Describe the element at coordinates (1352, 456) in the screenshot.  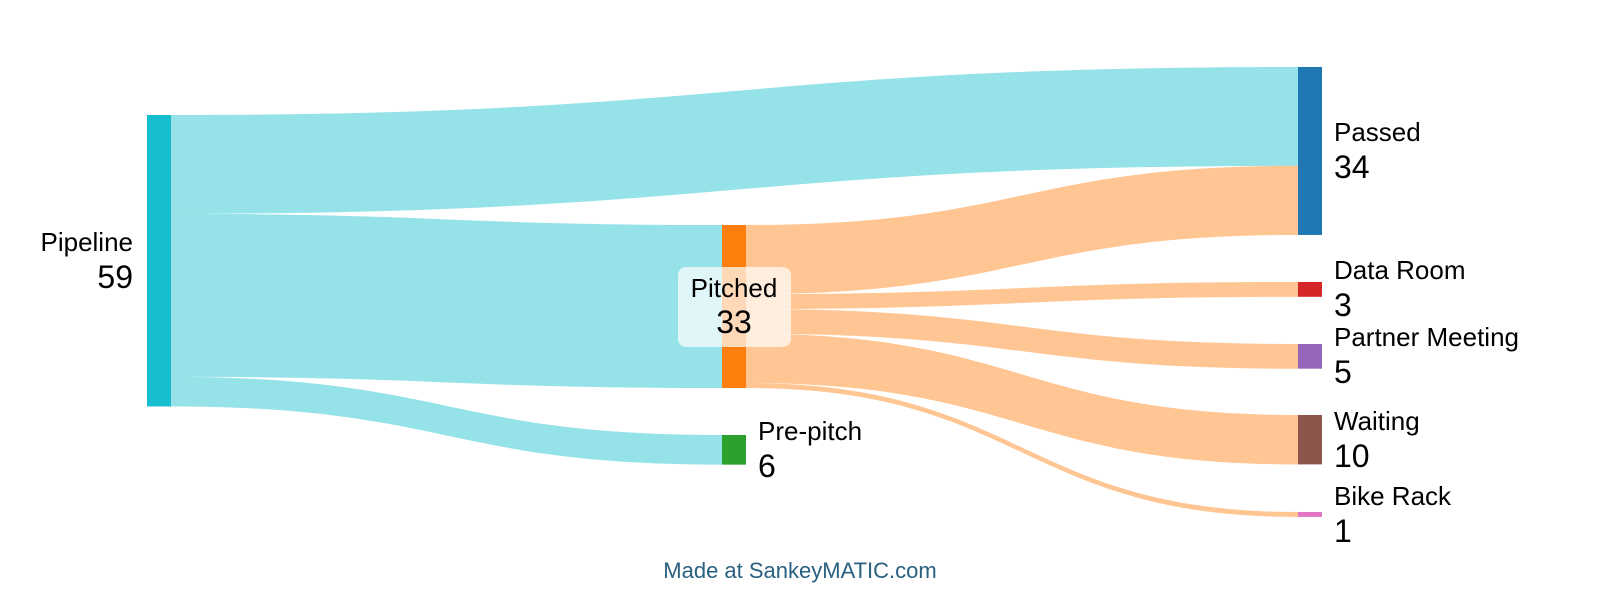
I see `label-waiting-value: 10` at that location.